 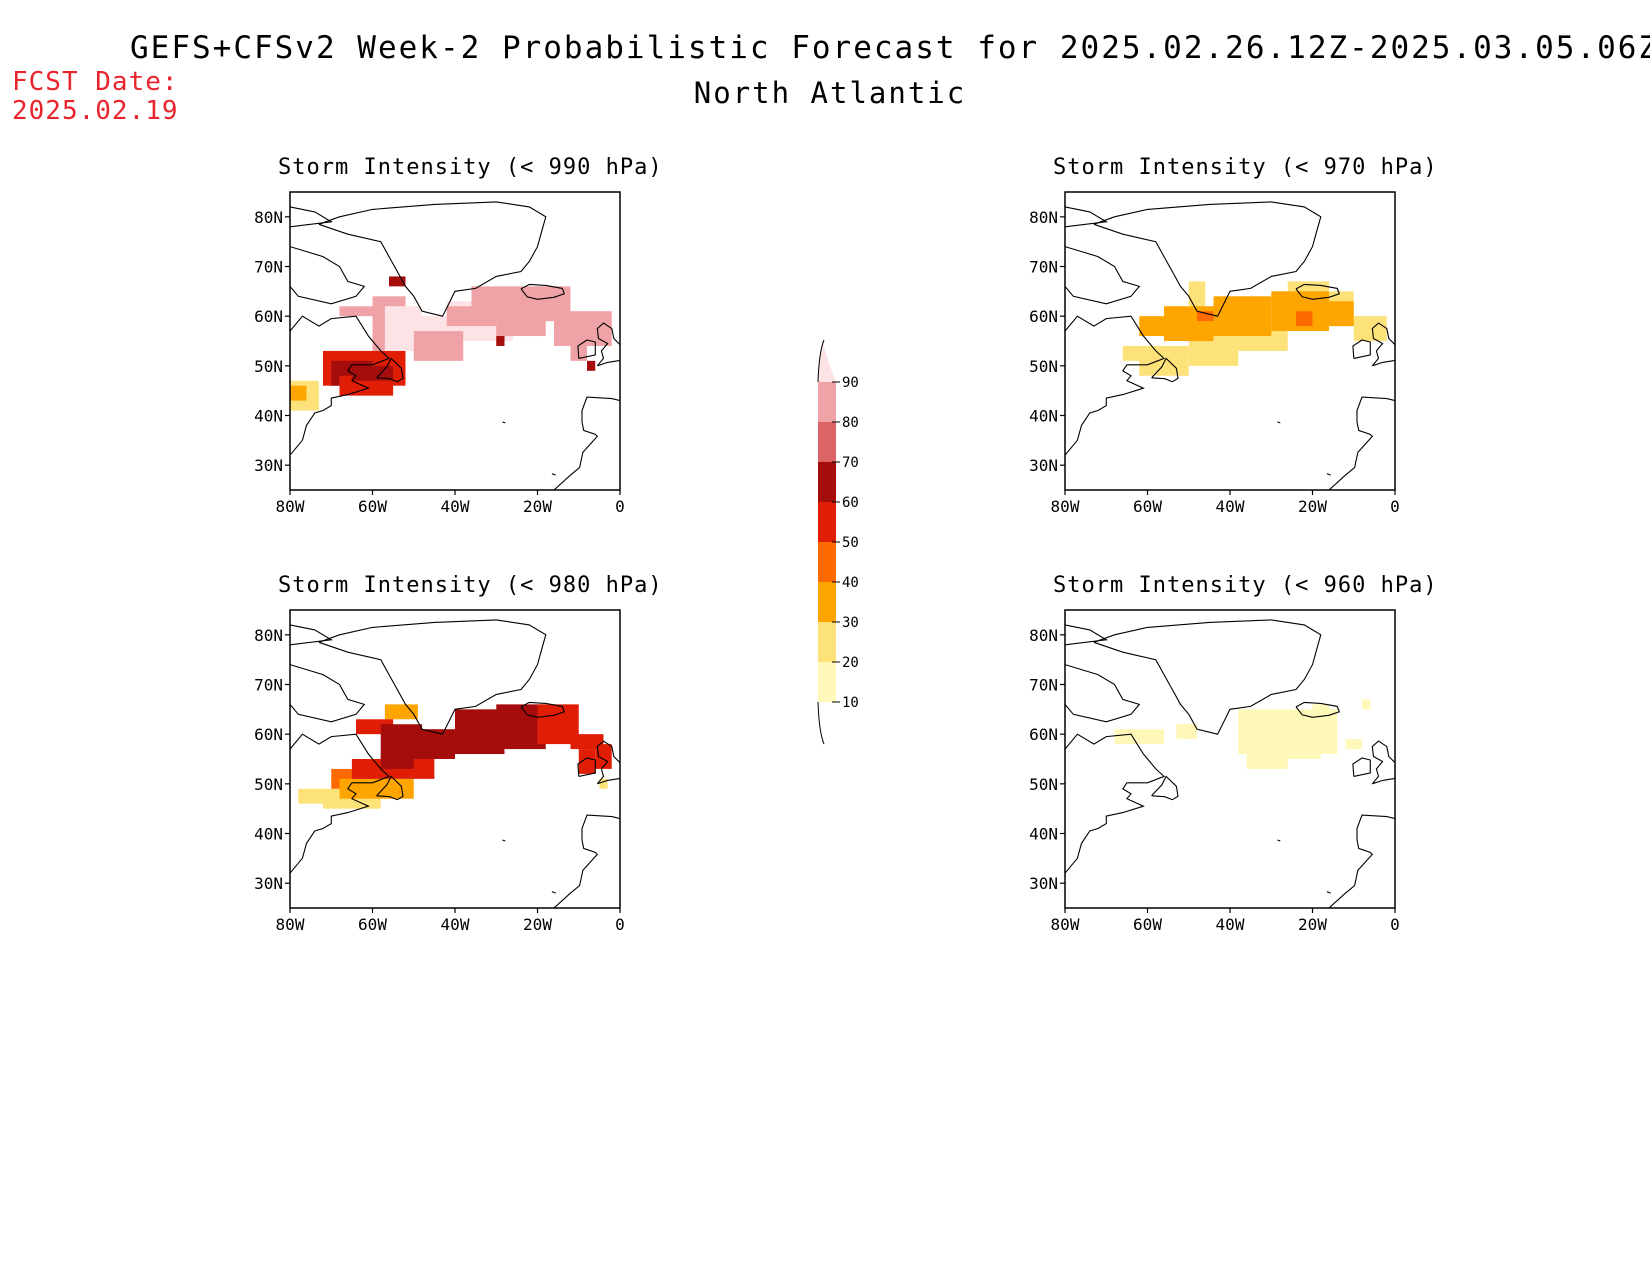 I want to click on colorbar-top-extension, so click(x=827, y=361).